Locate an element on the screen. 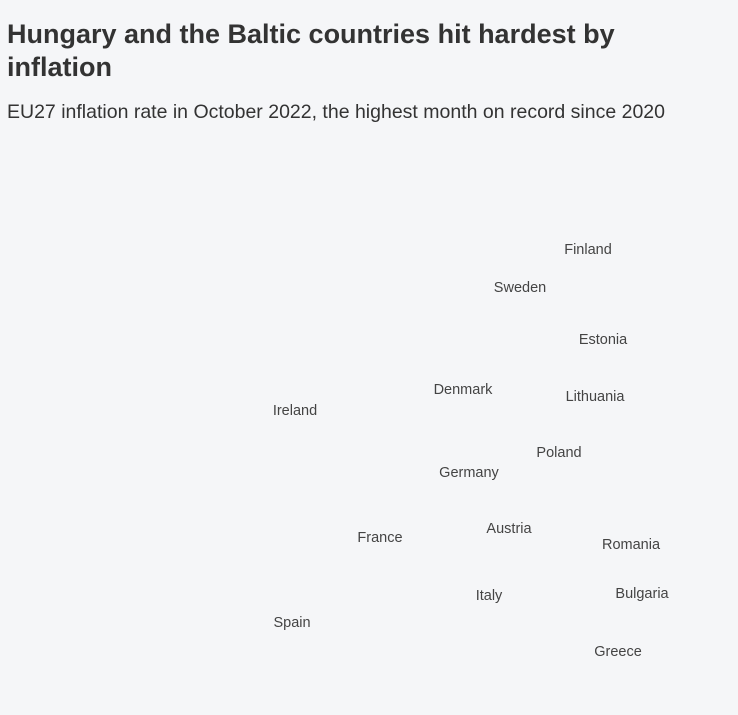 This screenshot has height=715, width=738. country-label-sweden: Sweden is located at coordinates (520, 288).